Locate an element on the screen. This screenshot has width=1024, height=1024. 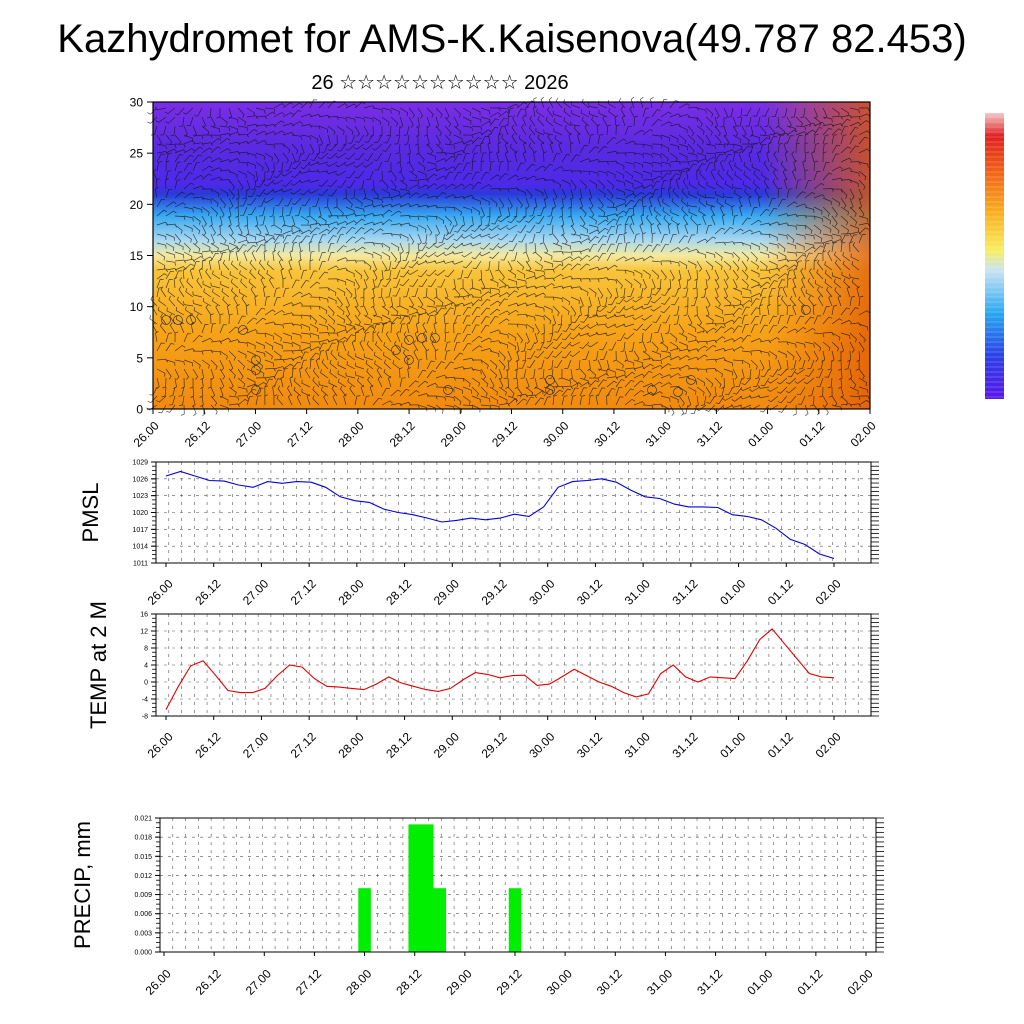
y-tick-label: 0.015 is located at coordinates (143, 857).